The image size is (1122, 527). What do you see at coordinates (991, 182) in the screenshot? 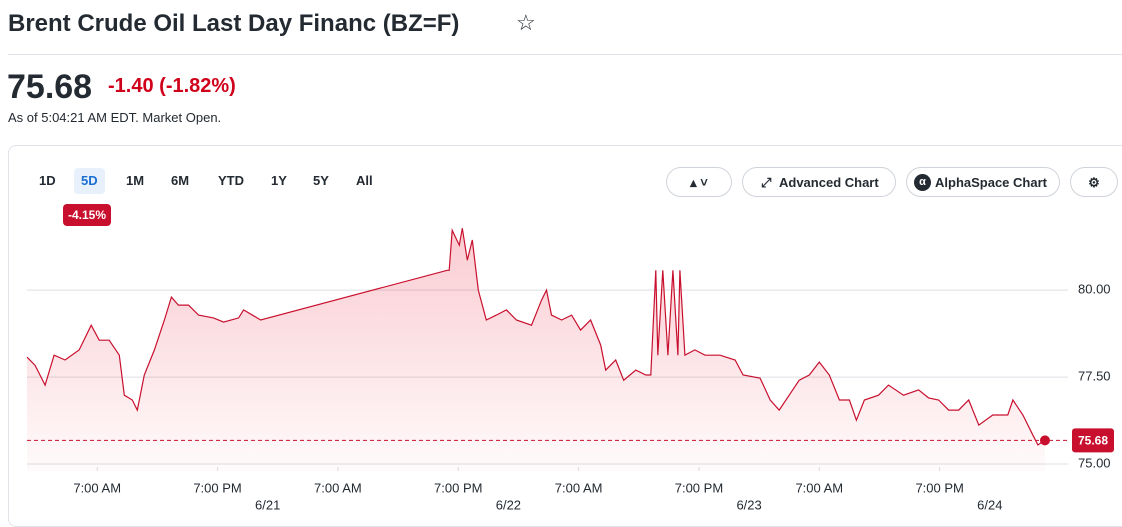
I see `button-label: AlphaSpace Chart` at bounding box center [991, 182].